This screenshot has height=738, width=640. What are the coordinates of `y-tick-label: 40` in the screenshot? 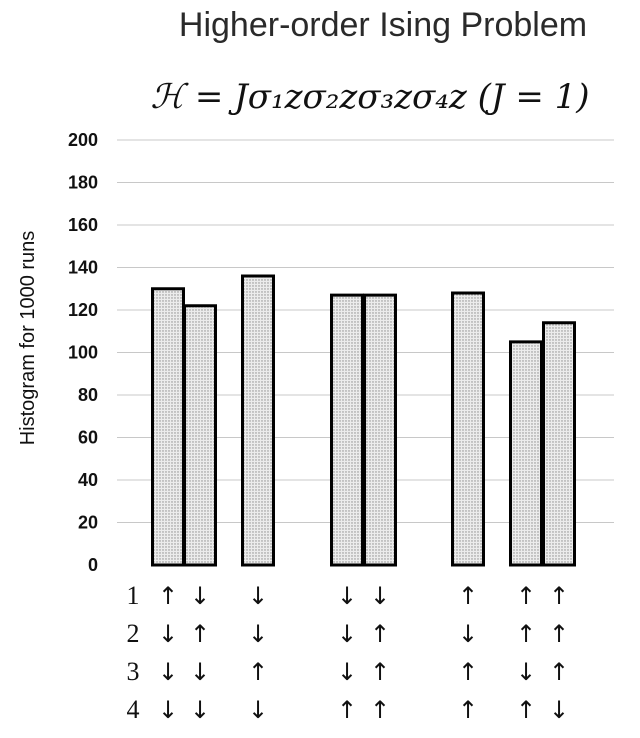 It's located at (88, 480).